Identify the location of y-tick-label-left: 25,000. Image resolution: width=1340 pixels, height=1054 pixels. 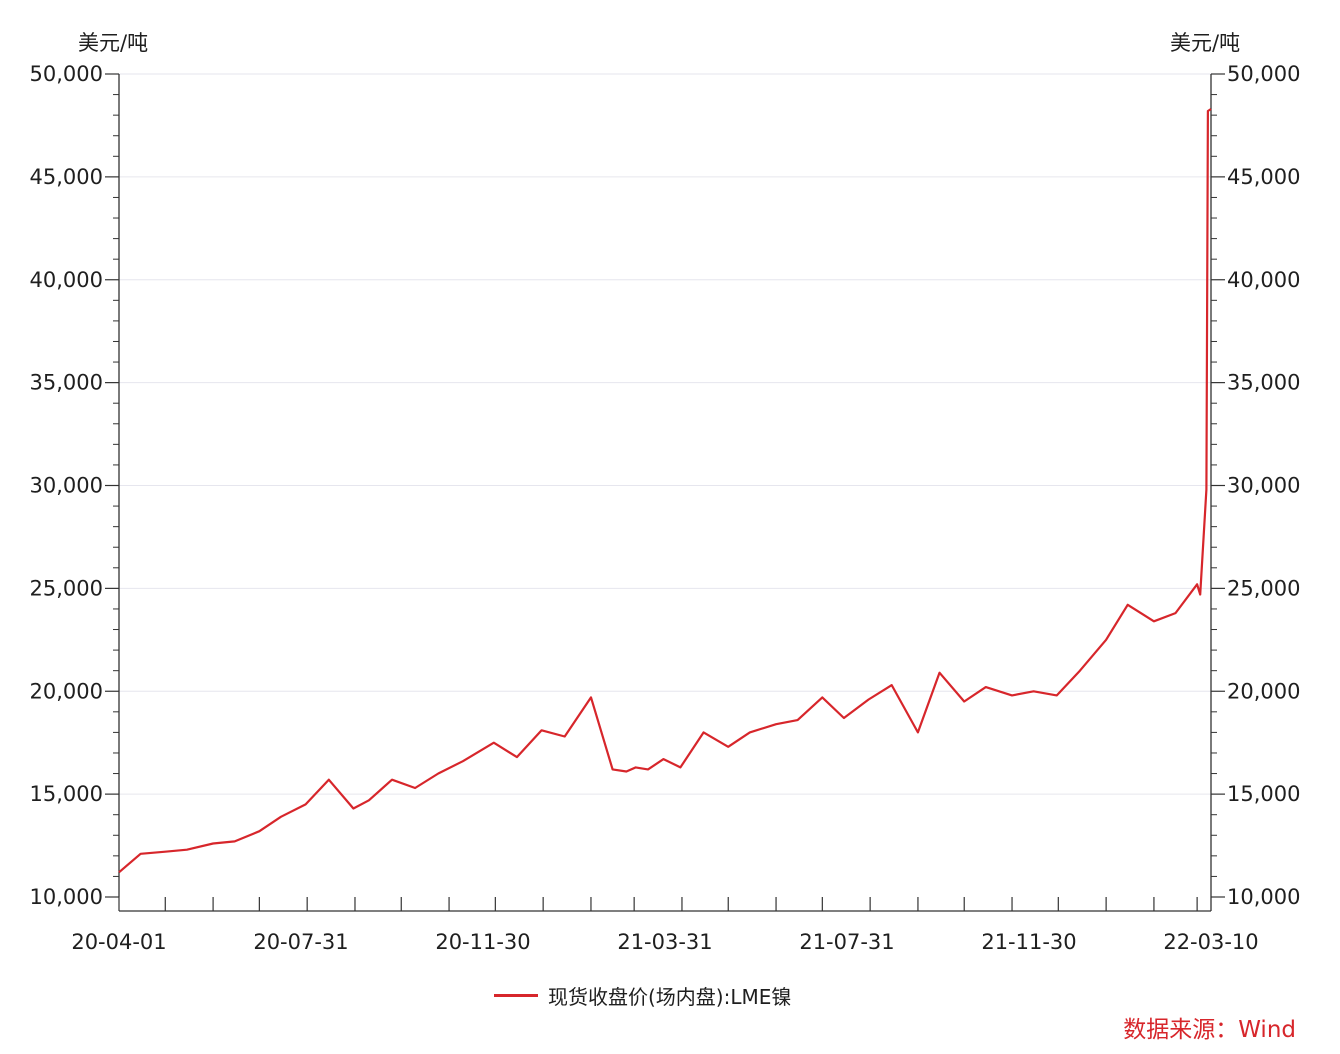
(66, 588).